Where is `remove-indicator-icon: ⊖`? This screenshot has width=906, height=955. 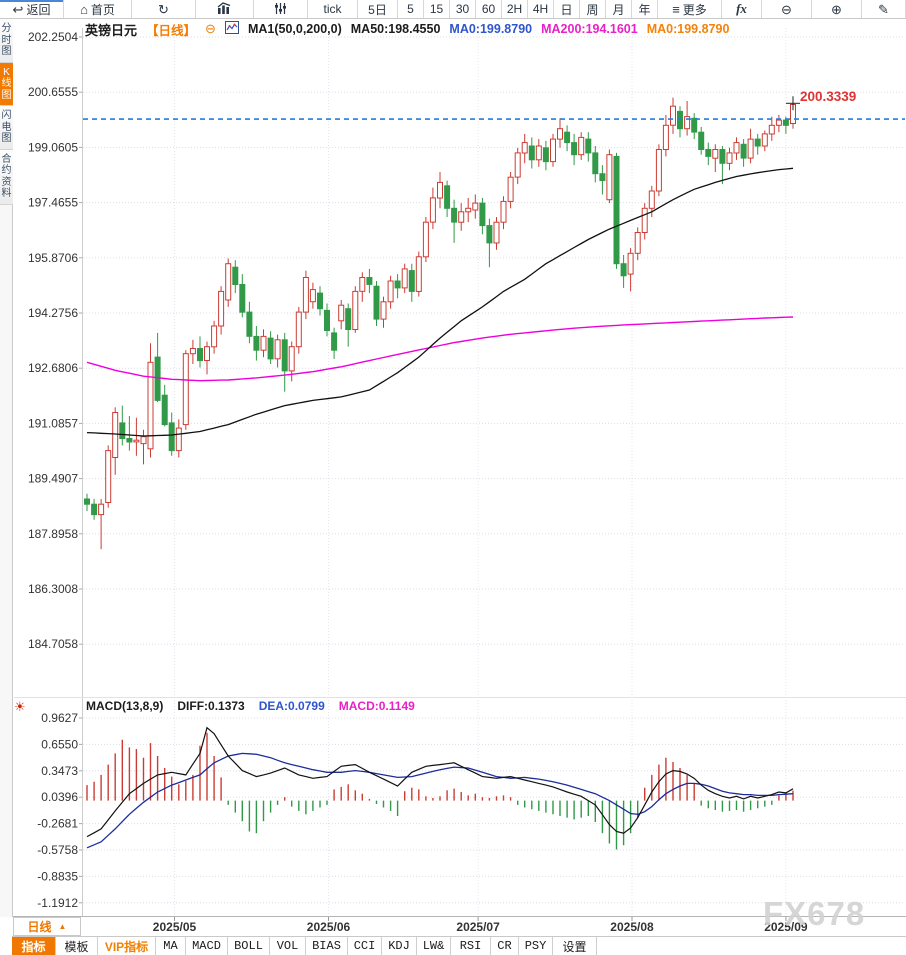 remove-indicator-icon: ⊖ is located at coordinates (210, 28).